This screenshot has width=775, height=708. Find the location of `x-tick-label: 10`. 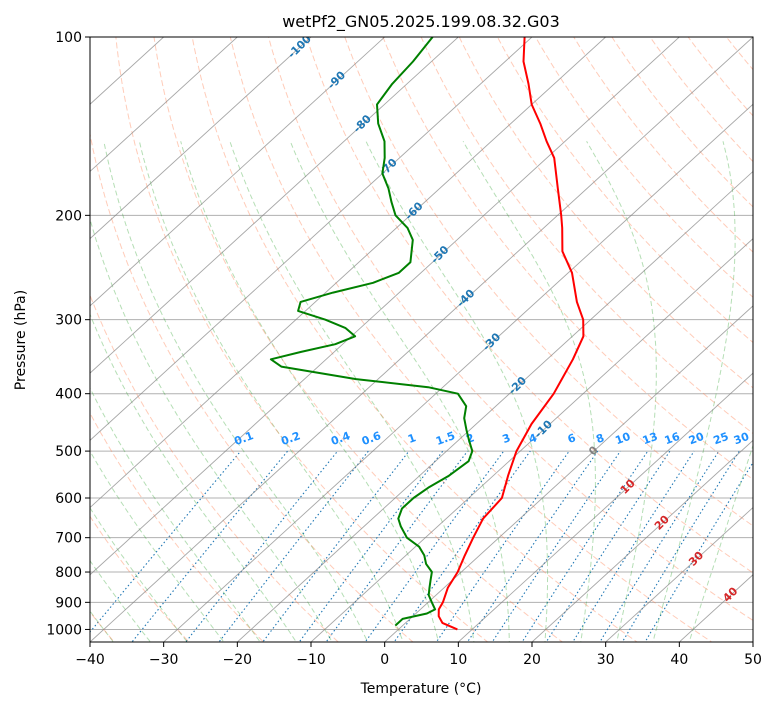

x-tick-label: 10 is located at coordinates (458, 660).